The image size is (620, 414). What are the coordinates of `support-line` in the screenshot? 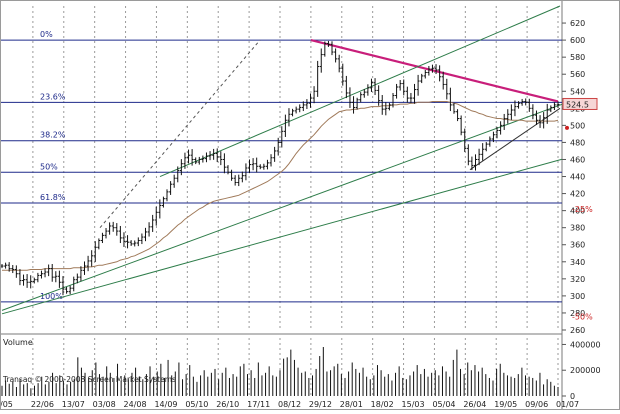 It's located at (515, 139).